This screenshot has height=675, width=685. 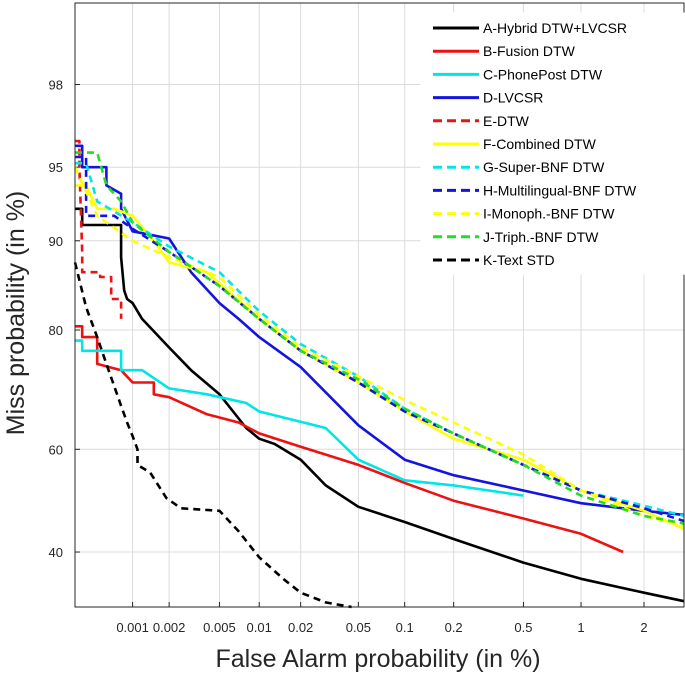 What do you see at coordinates (519, 260) in the screenshot?
I see `legend-label: K-Text STD` at bounding box center [519, 260].